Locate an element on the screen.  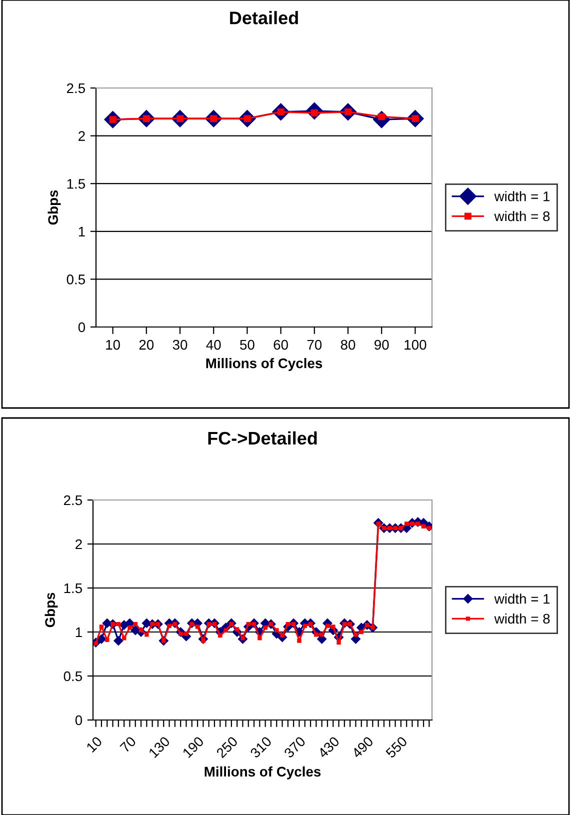
chart-title: Detailed is located at coordinates (264, 17).